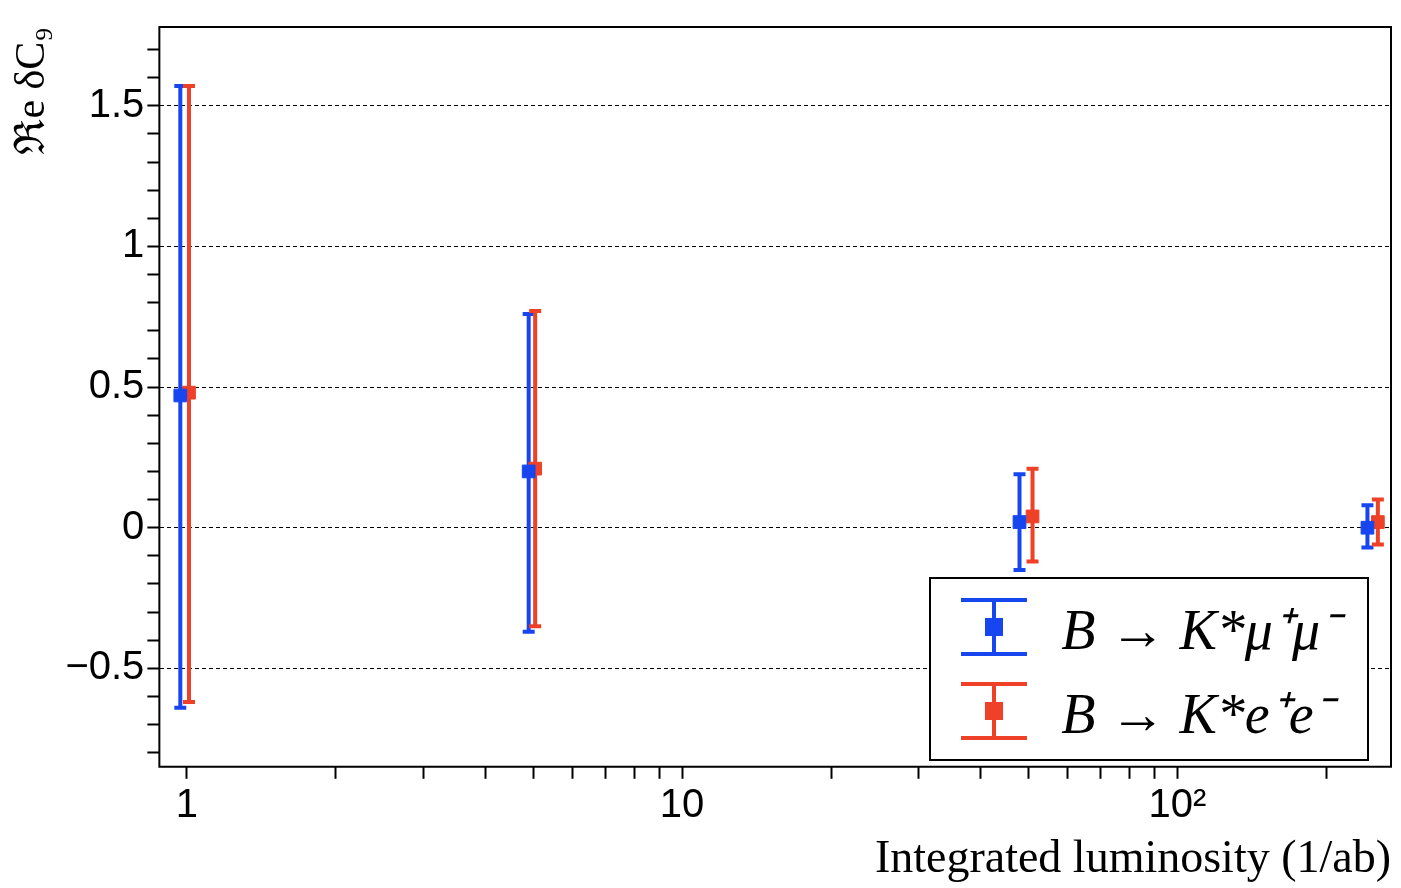  What do you see at coordinates (1132, 857) in the screenshot?
I see `x-axis-title: Integrated luminosity (1/ab)` at bounding box center [1132, 857].